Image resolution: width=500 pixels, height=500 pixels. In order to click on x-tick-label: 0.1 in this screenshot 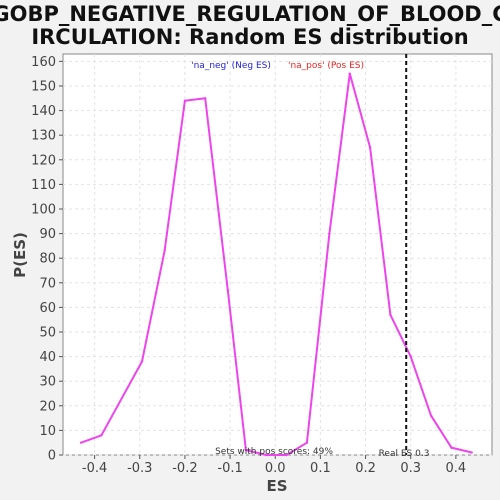, I will do `click(320, 468)`.